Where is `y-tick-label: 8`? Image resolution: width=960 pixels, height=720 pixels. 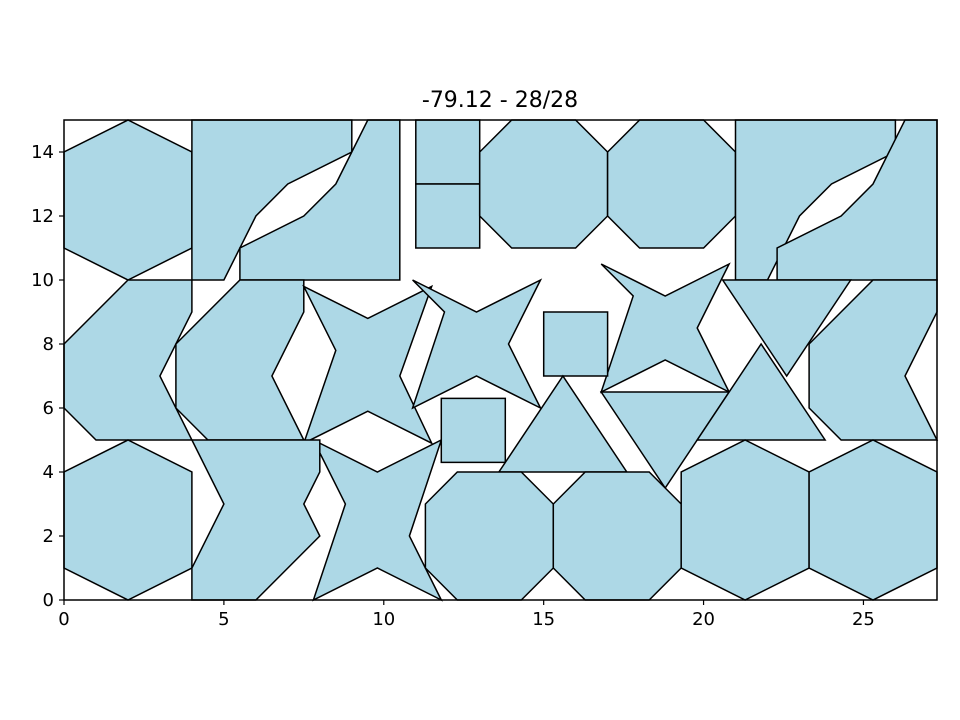
y-tick-label: 8 is located at coordinates (48, 344).